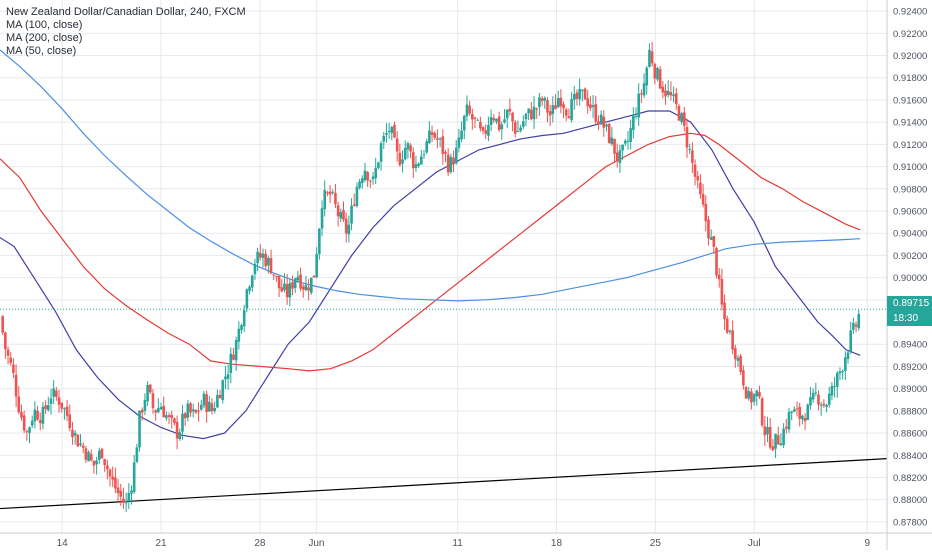 The image size is (932, 555). I want to click on indicator-ma100-label: MA (100, close), so click(44, 25).